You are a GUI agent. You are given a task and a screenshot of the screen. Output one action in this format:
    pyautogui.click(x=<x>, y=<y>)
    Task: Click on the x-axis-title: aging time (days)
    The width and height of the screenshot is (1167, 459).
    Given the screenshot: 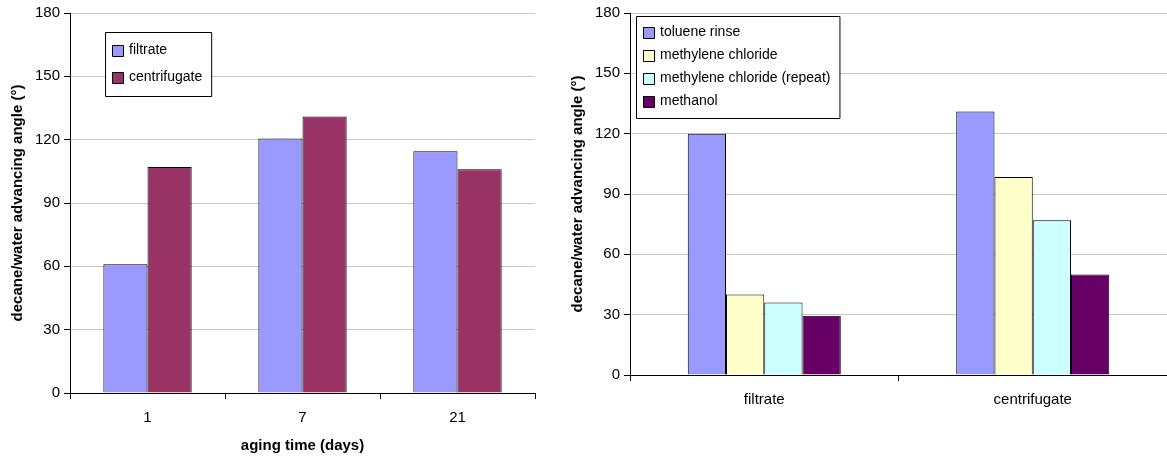 What is the action you would take?
    pyautogui.click(x=302, y=445)
    